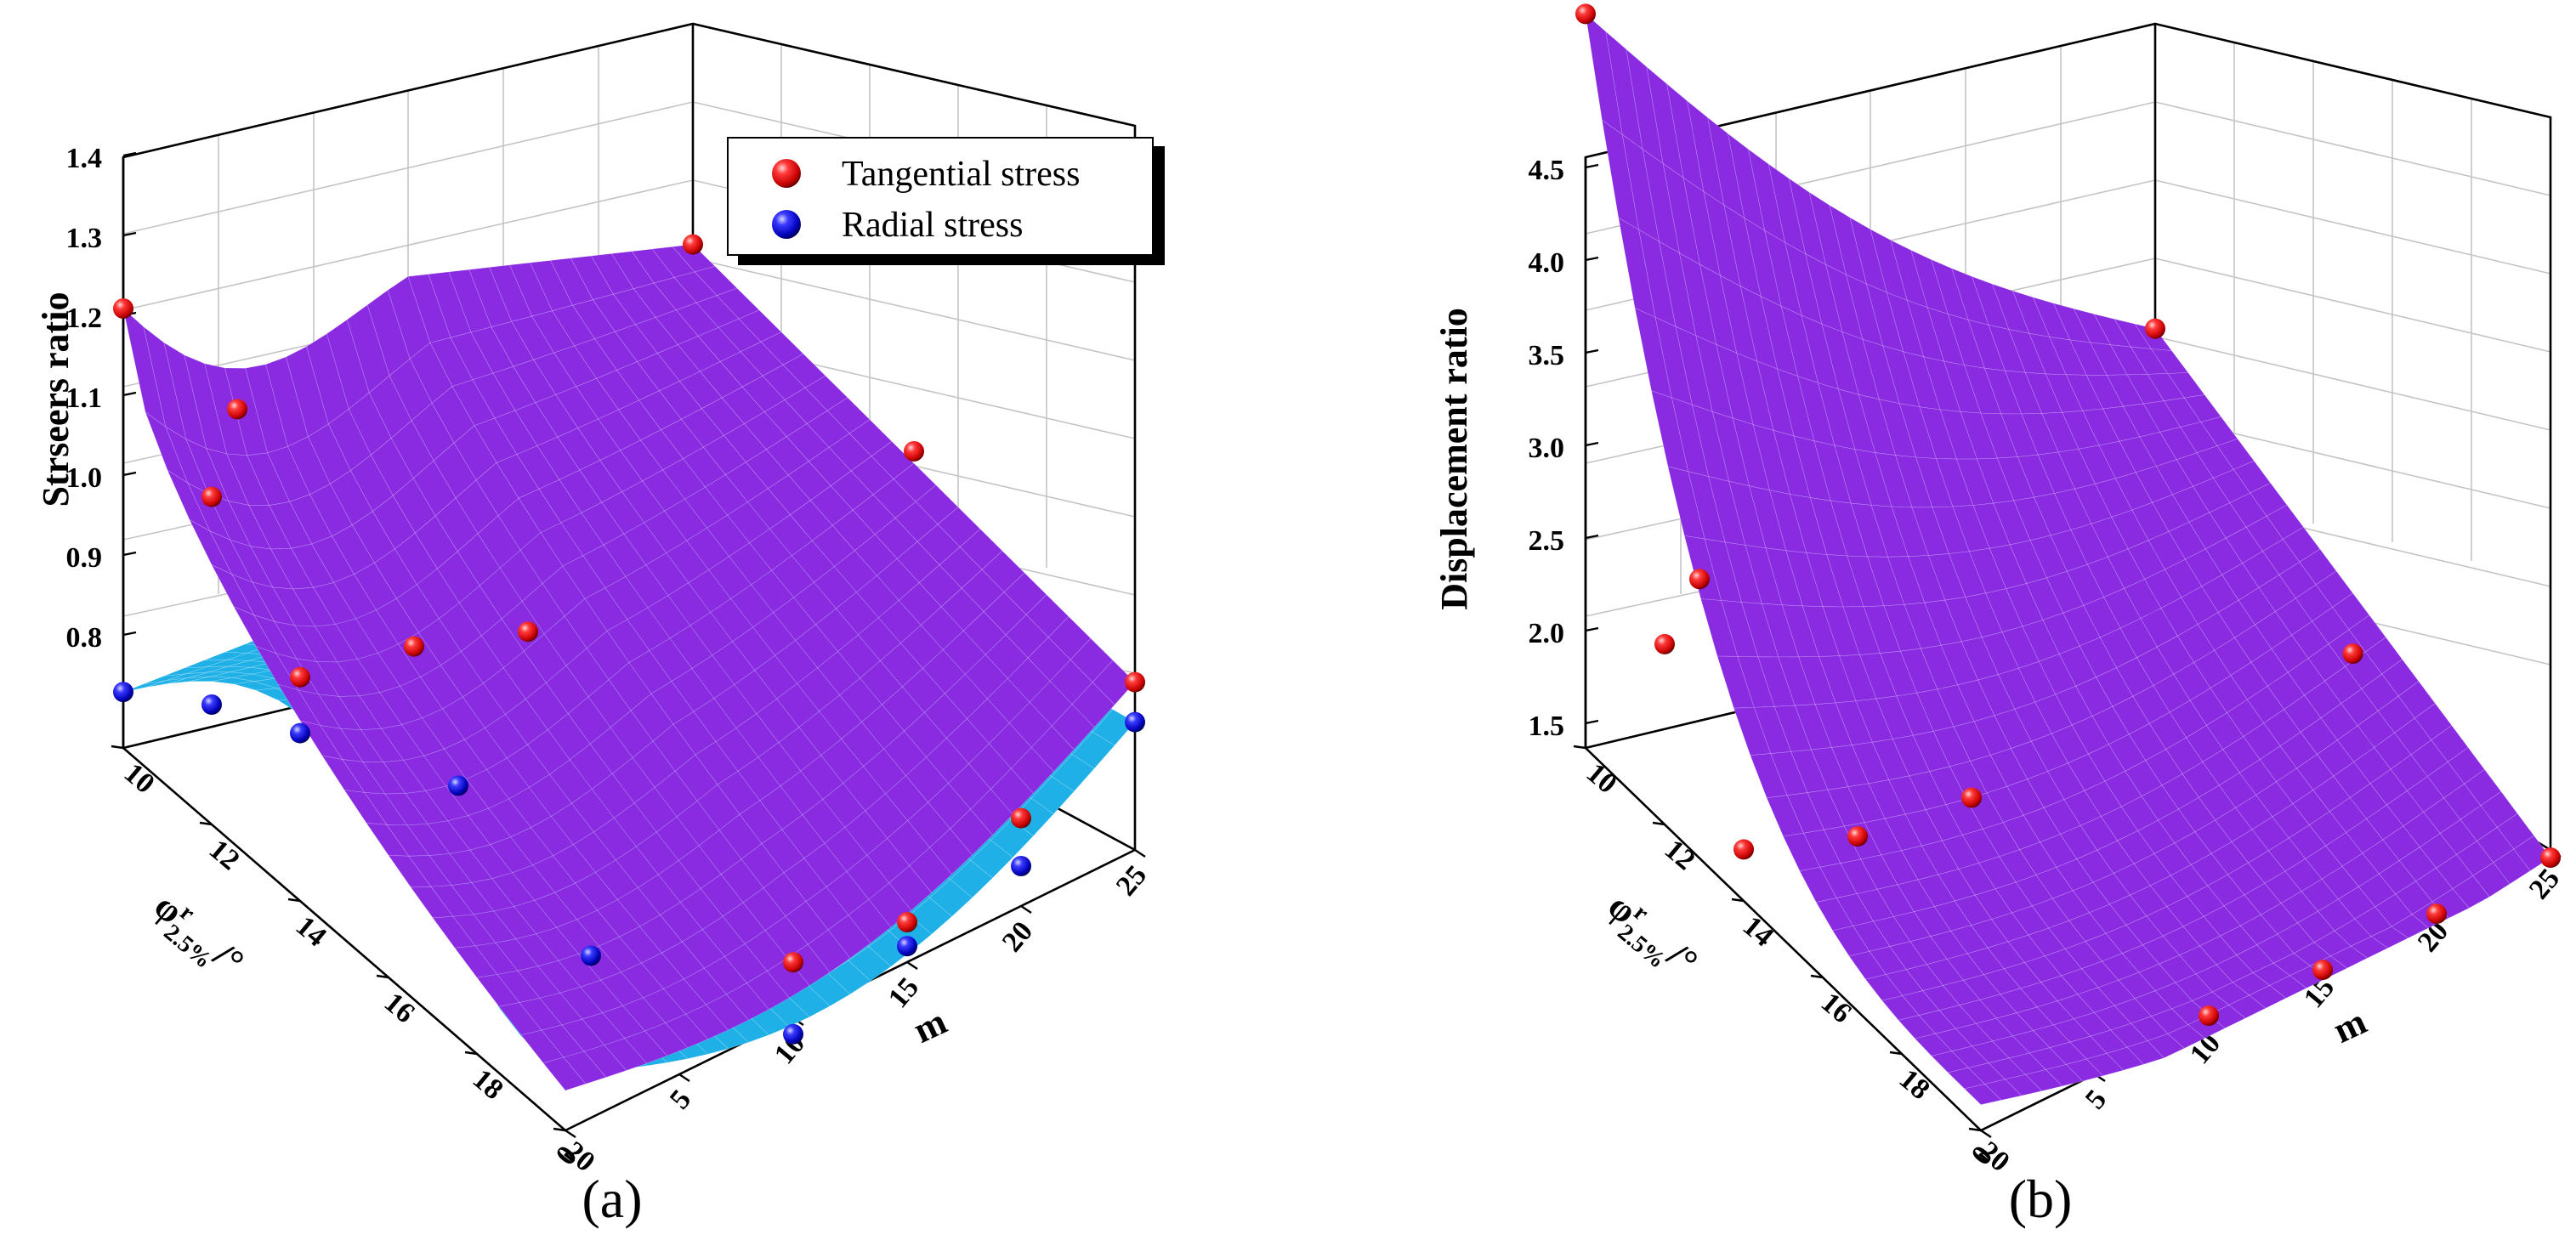  Describe the element at coordinates (930, 1025) in the screenshot. I see `m-axis-label: m` at that location.